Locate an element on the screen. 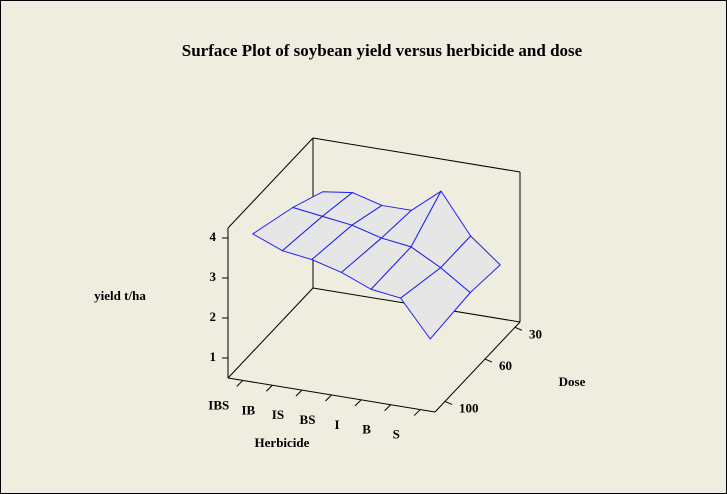 The image size is (727, 494). z-tick-label: 3 is located at coordinates (213, 276).